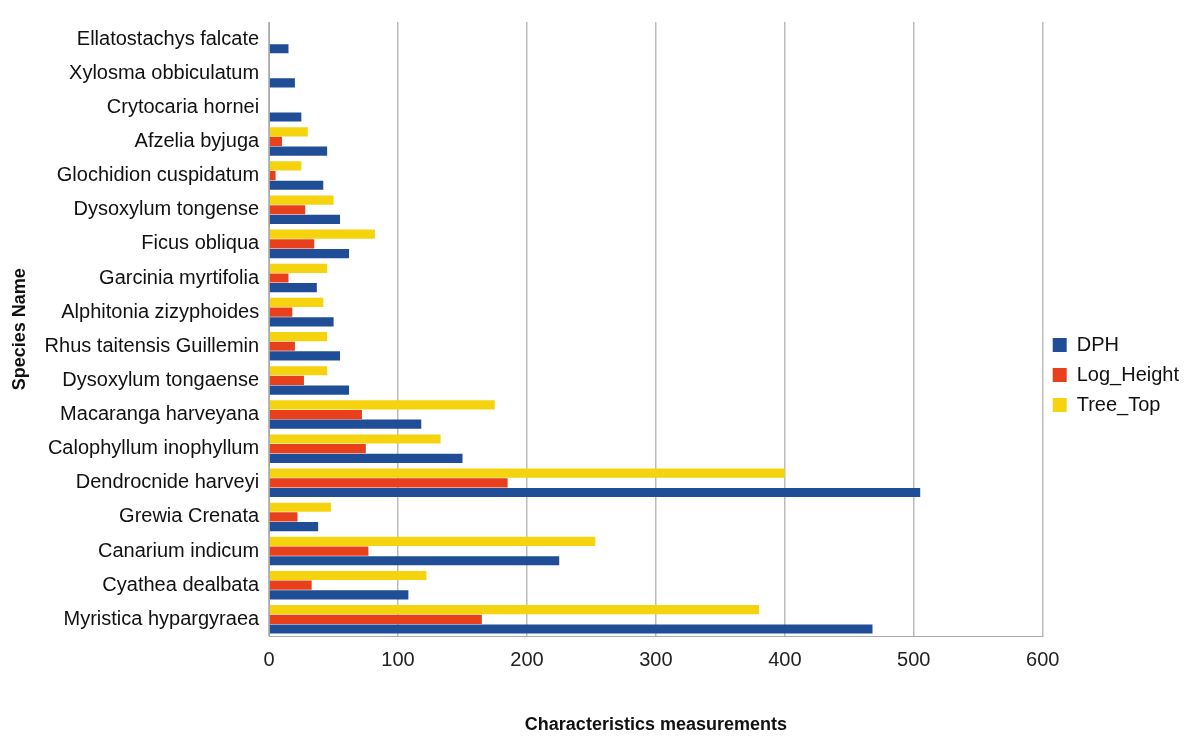 The width and height of the screenshot is (1199, 745). I want to click on y-tick-label: Ficus obliqua, so click(201, 242).